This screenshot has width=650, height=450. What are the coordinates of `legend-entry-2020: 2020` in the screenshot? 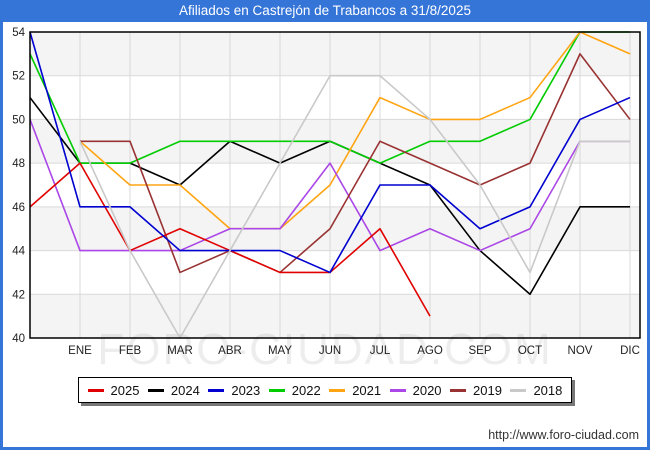 It's located at (415, 390).